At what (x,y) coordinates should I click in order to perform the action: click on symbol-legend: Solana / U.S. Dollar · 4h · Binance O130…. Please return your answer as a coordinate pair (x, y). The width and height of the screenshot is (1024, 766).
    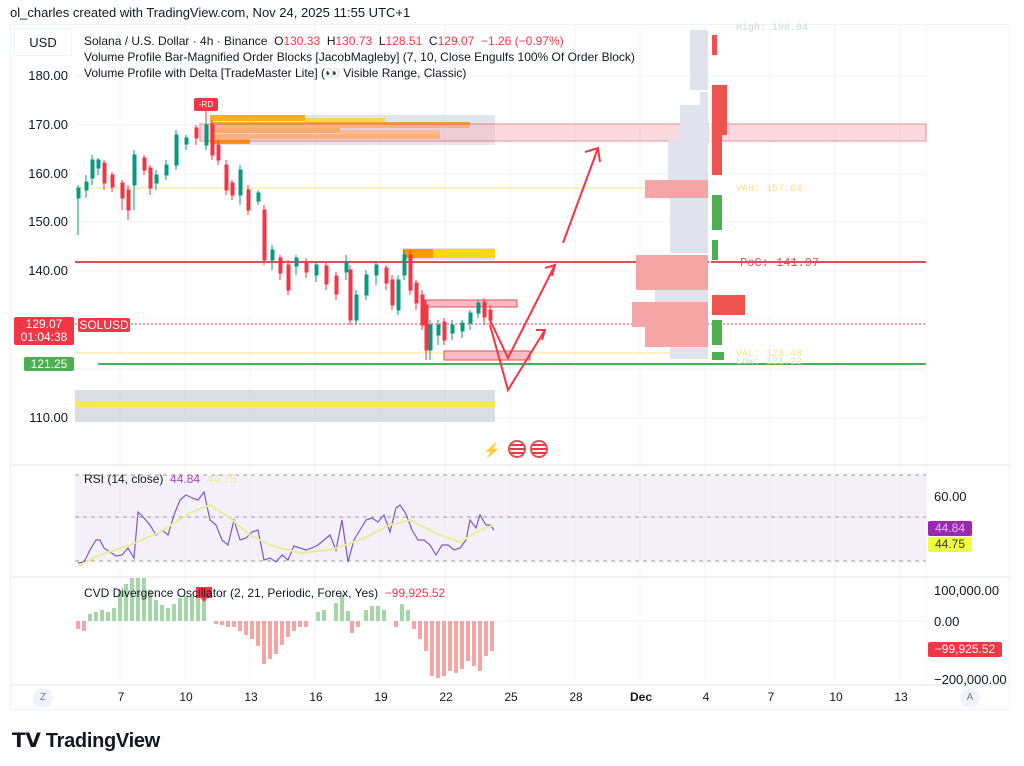
    Looking at the image, I should click on (324, 41).